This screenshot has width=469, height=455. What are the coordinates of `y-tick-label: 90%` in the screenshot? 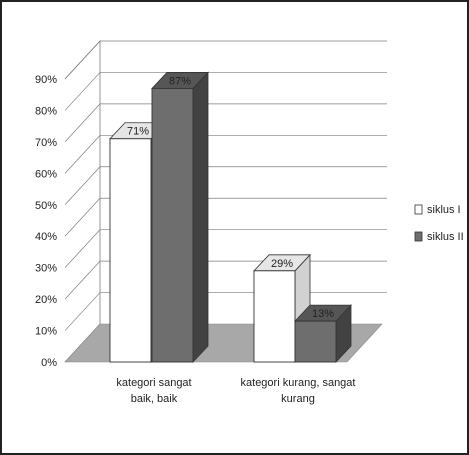 It's located at (46, 80).